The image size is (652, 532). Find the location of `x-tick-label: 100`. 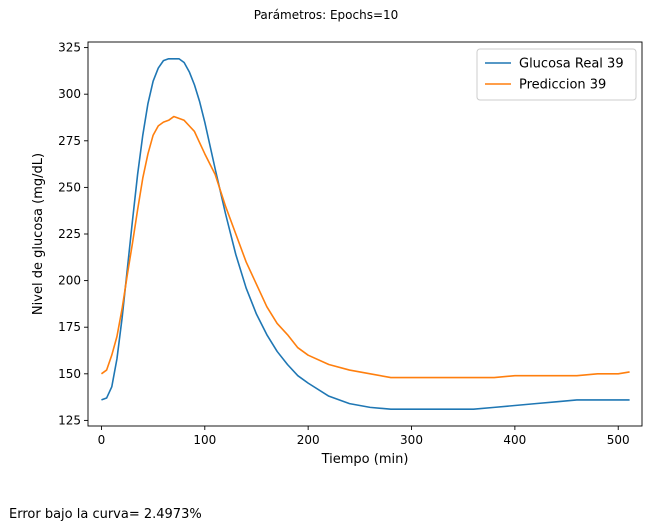

x-tick-label: 100 is located at coordinates (204, 440).